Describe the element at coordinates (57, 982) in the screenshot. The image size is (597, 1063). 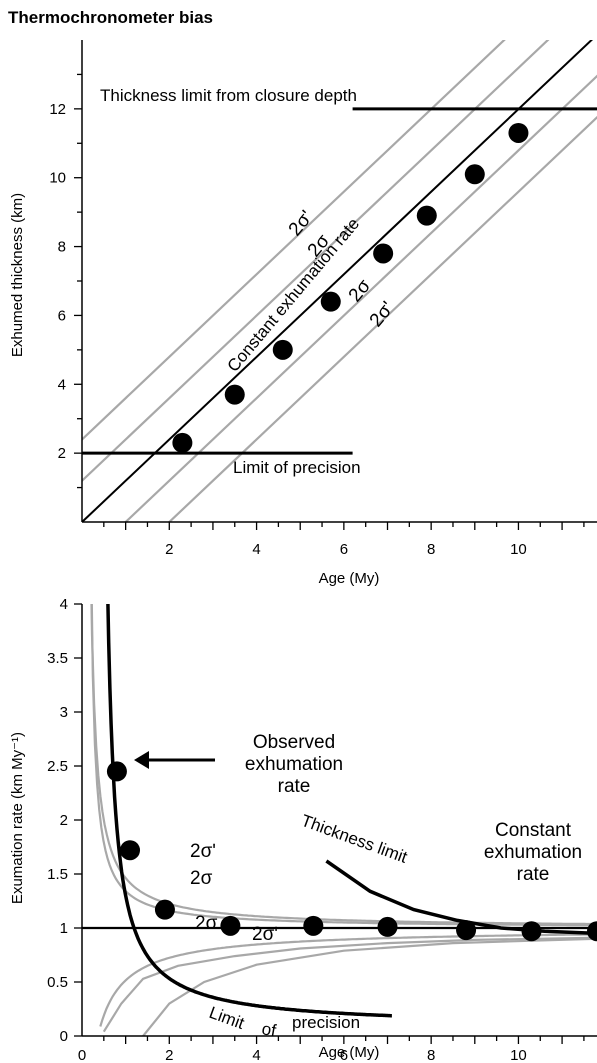
I see `bottom-y-tick-label: 0.5` at that location.